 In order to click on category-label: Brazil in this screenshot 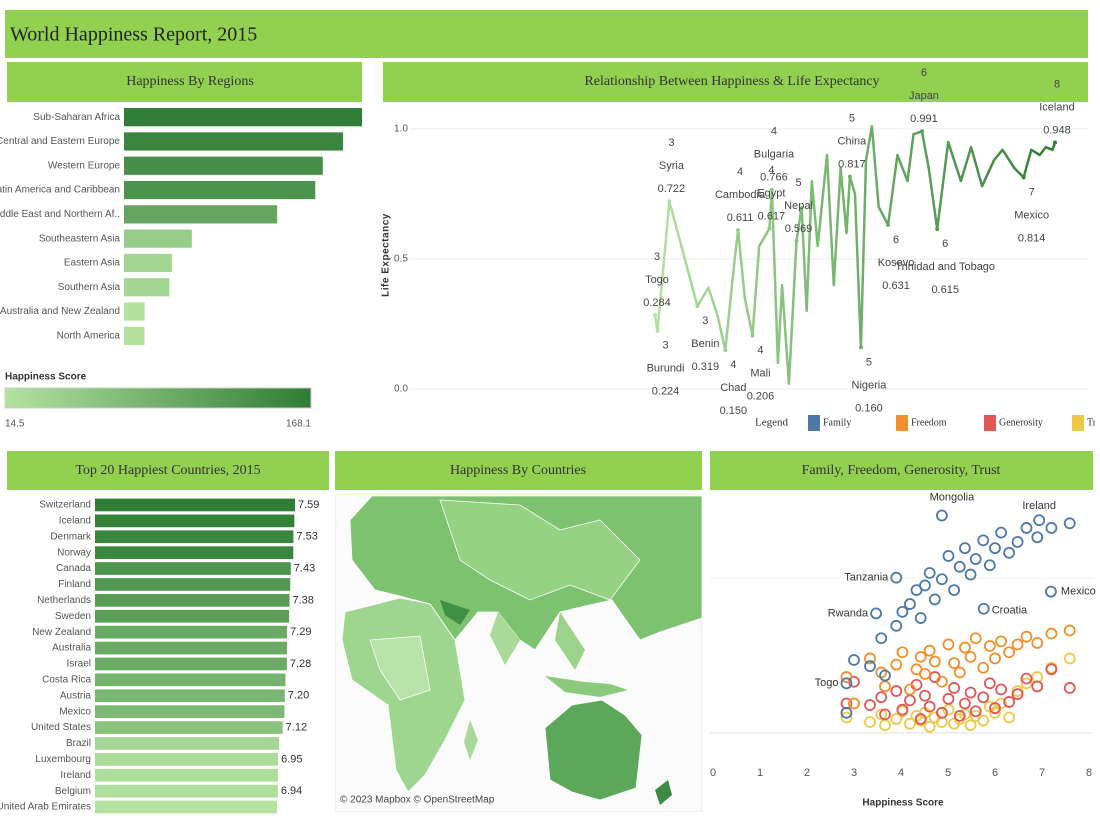, I will do `click(78, 743)`.